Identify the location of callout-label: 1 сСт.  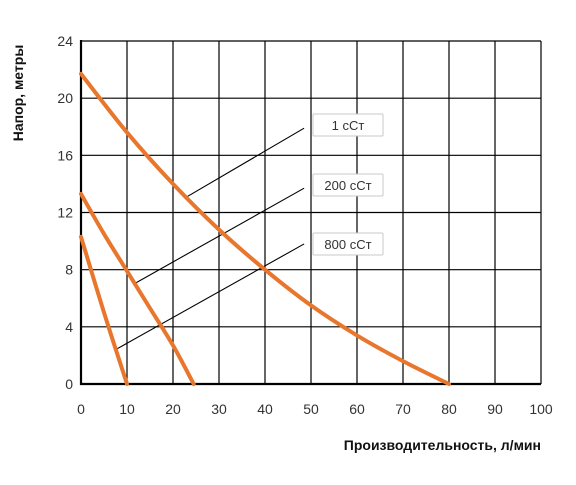
(348, 125).